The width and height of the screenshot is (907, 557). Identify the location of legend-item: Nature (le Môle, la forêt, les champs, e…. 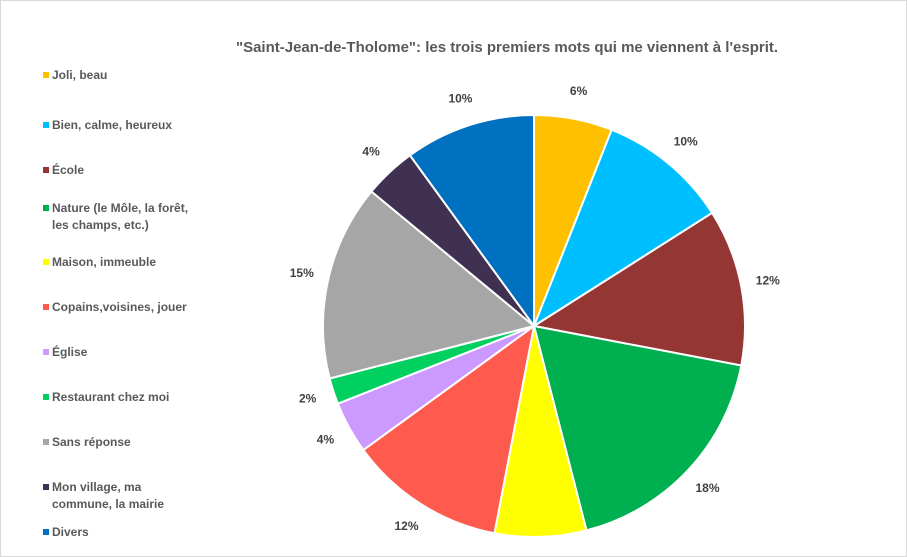
(118, 217).